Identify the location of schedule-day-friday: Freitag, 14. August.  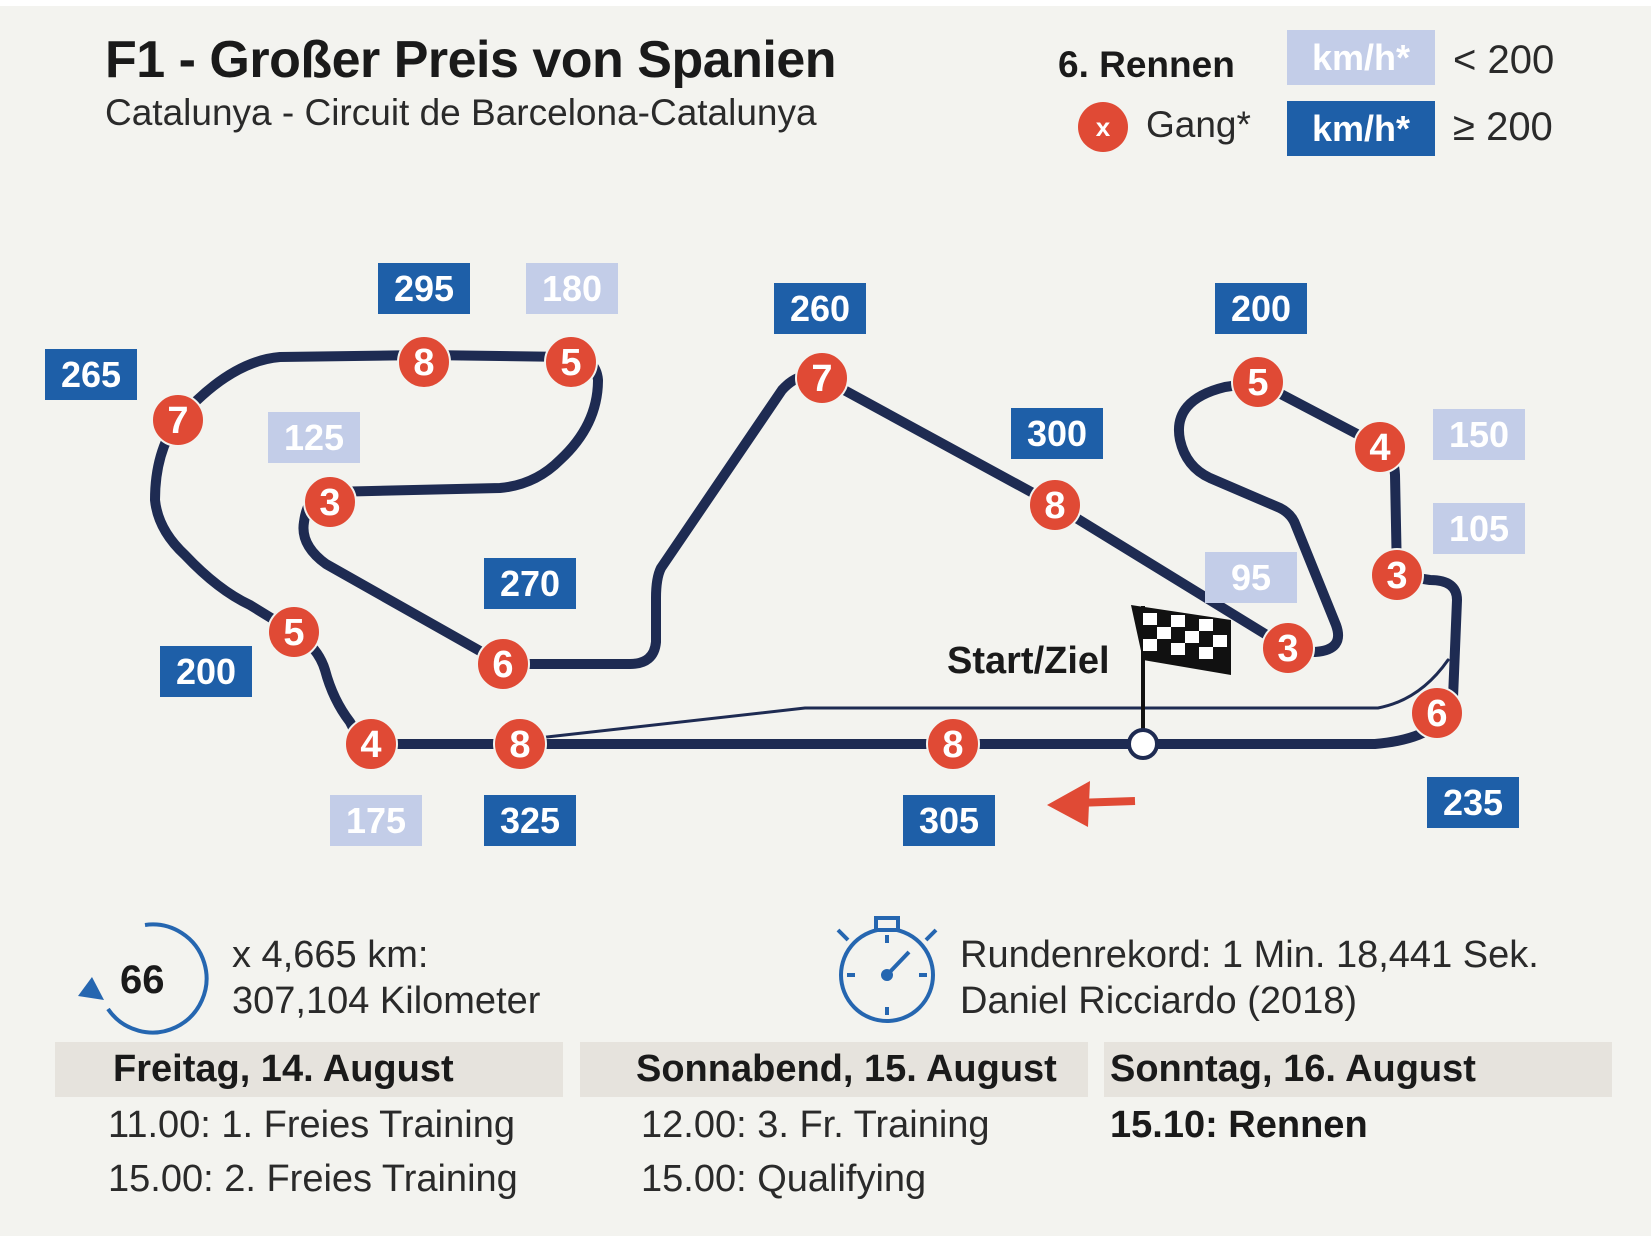
(309, 1069).